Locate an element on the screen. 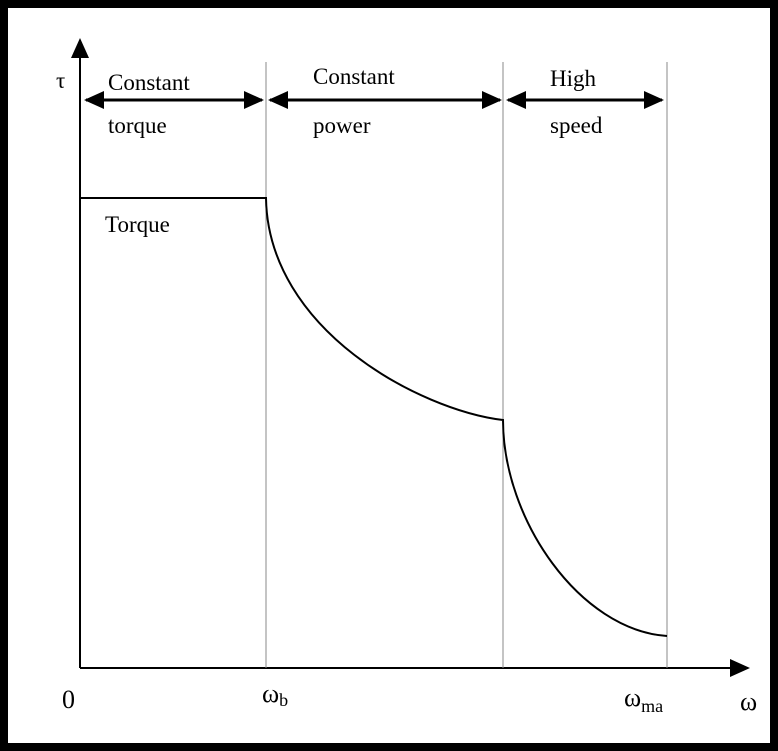 The height and width of the screenshot is (751, 778). region-label: power is located at coordinates (342, 125).